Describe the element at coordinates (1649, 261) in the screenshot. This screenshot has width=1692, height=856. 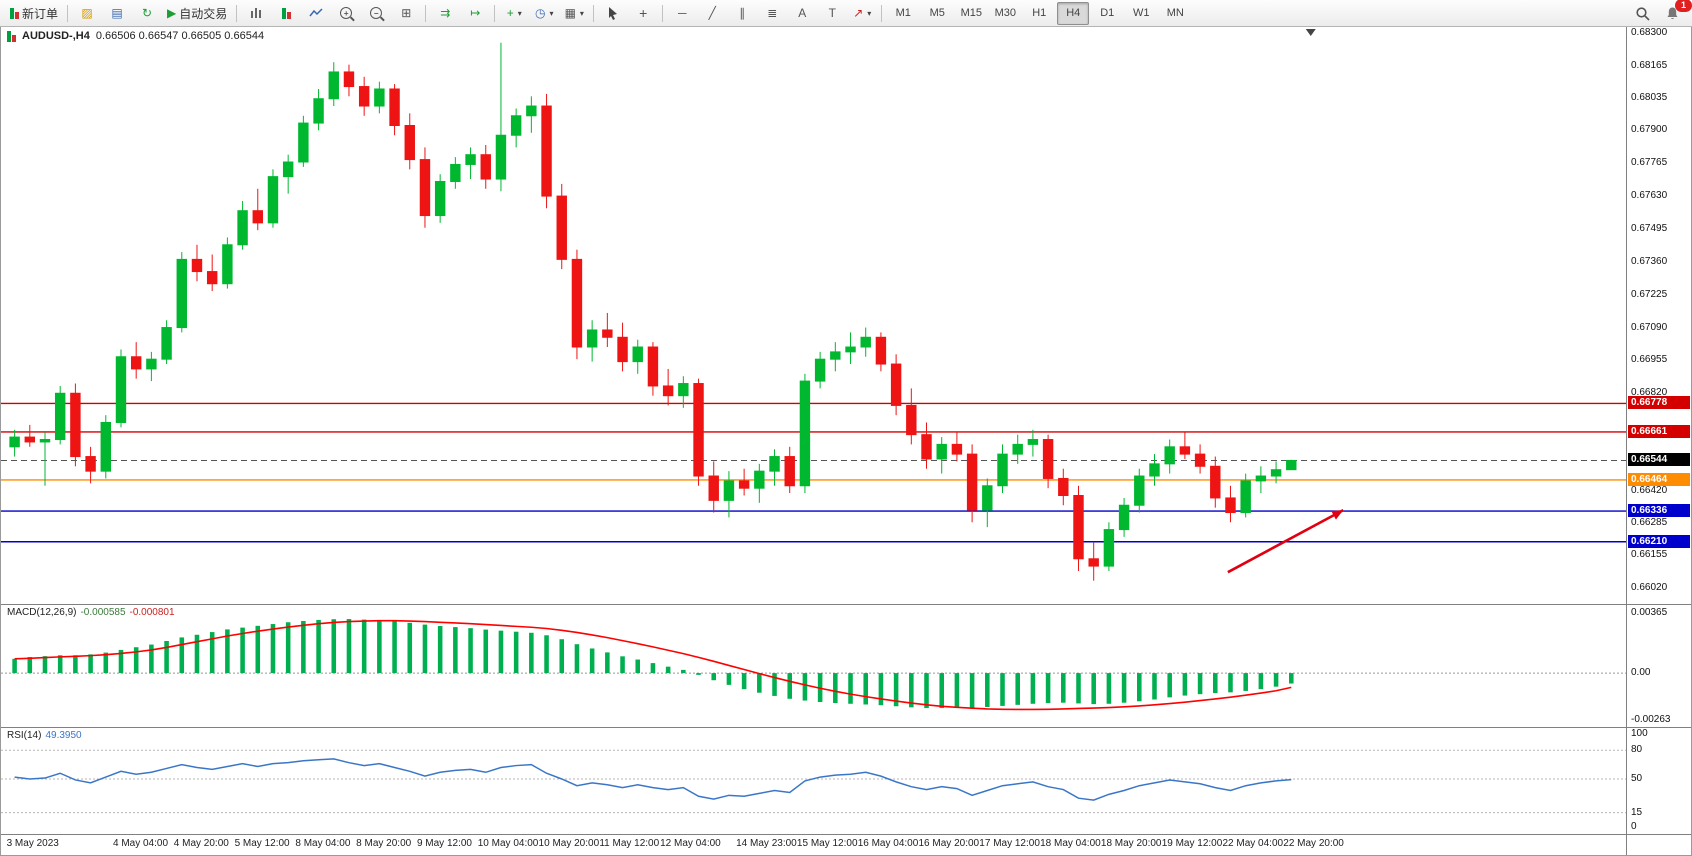
I see `price-tick-label: 0.67360` at that location.